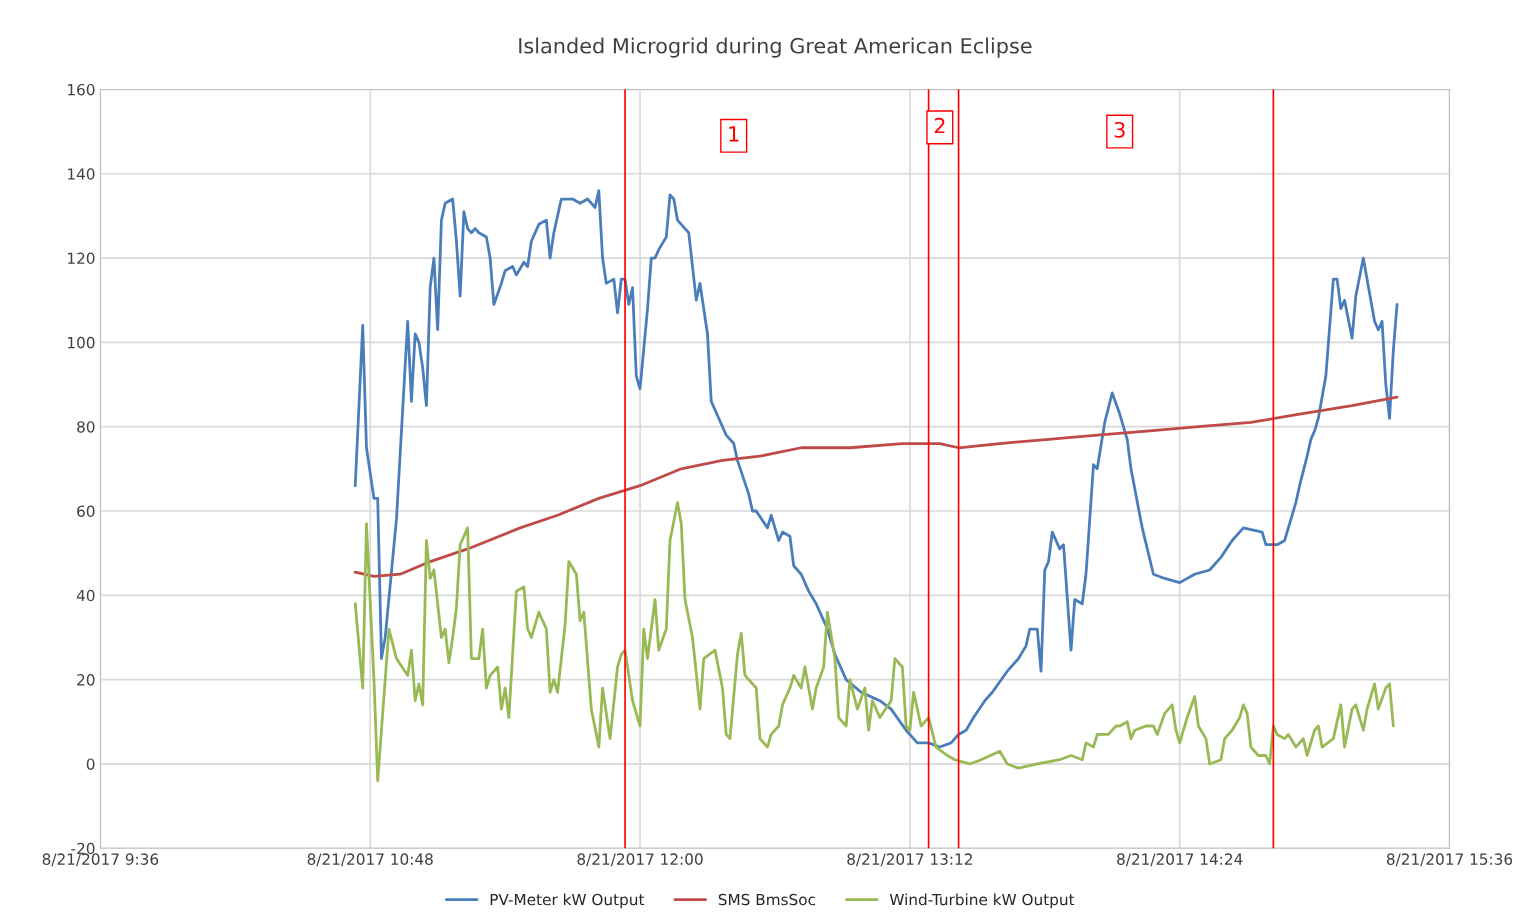 The image size is (1521, 922). Describe the element at coordinates (86, 511) in the screenshot. I see `y-tick-label: 60` at that location.